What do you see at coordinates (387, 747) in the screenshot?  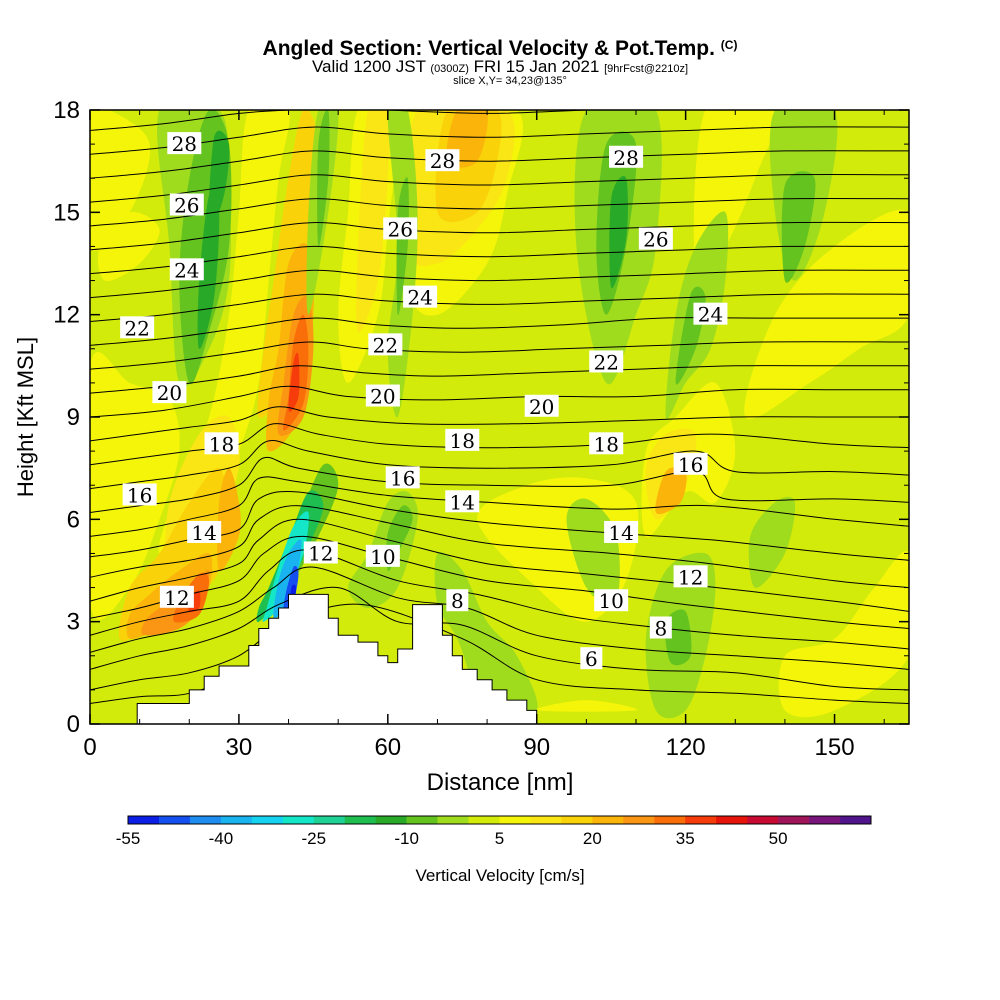 I see `x-tick-label: 60` at bounding box center [387, 747].